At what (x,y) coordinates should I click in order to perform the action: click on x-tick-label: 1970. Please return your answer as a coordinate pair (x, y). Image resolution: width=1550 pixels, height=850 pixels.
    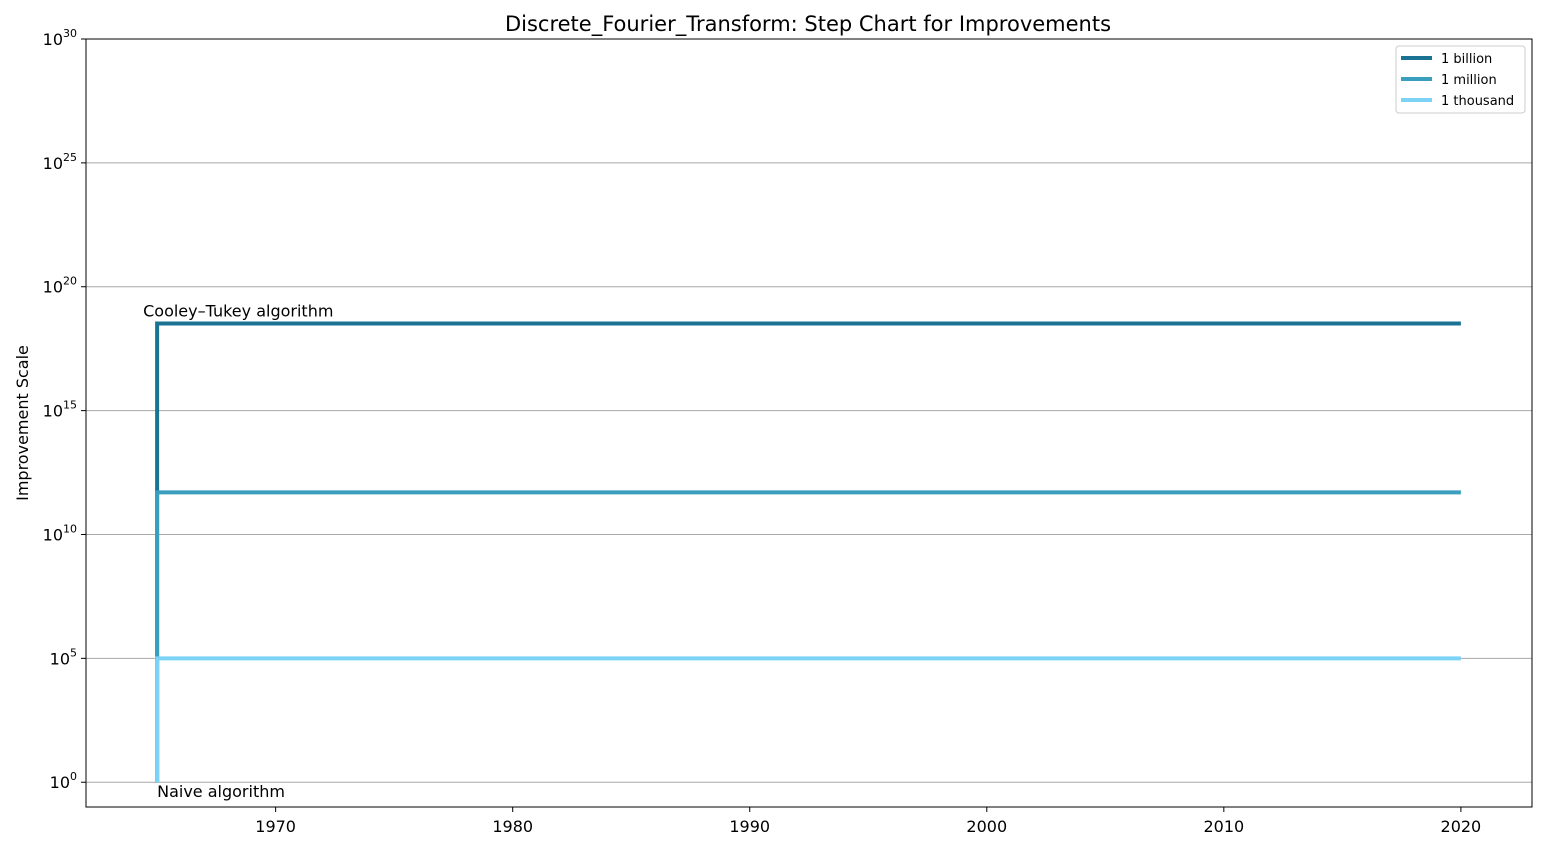
    Looking at the image, I should click on (275, 826).